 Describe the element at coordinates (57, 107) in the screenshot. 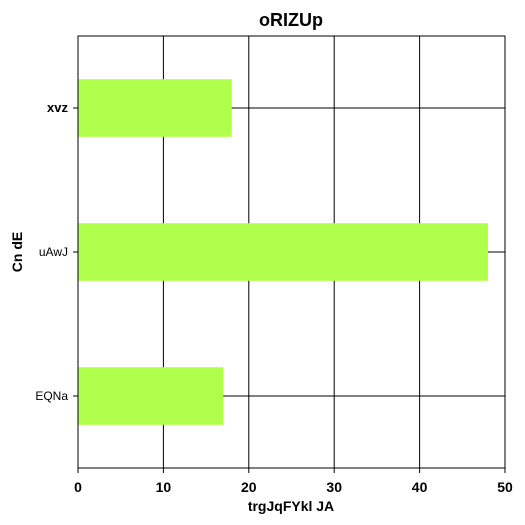

I see `y-tick-label: xvz` at that location.